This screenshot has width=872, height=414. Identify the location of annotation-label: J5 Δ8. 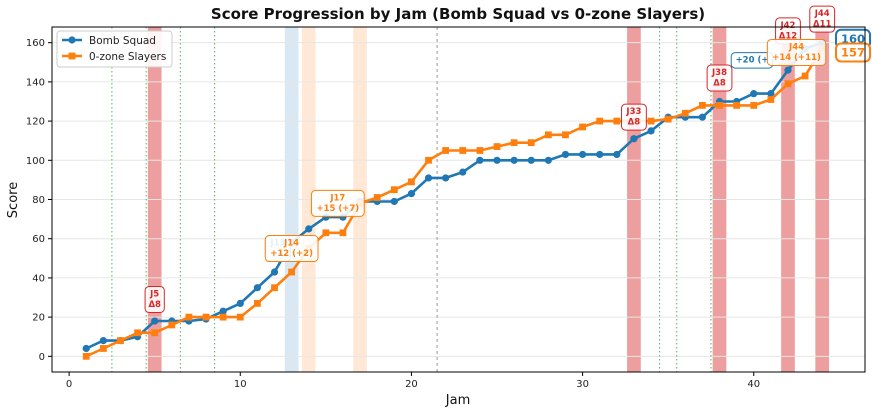
(154, 299).